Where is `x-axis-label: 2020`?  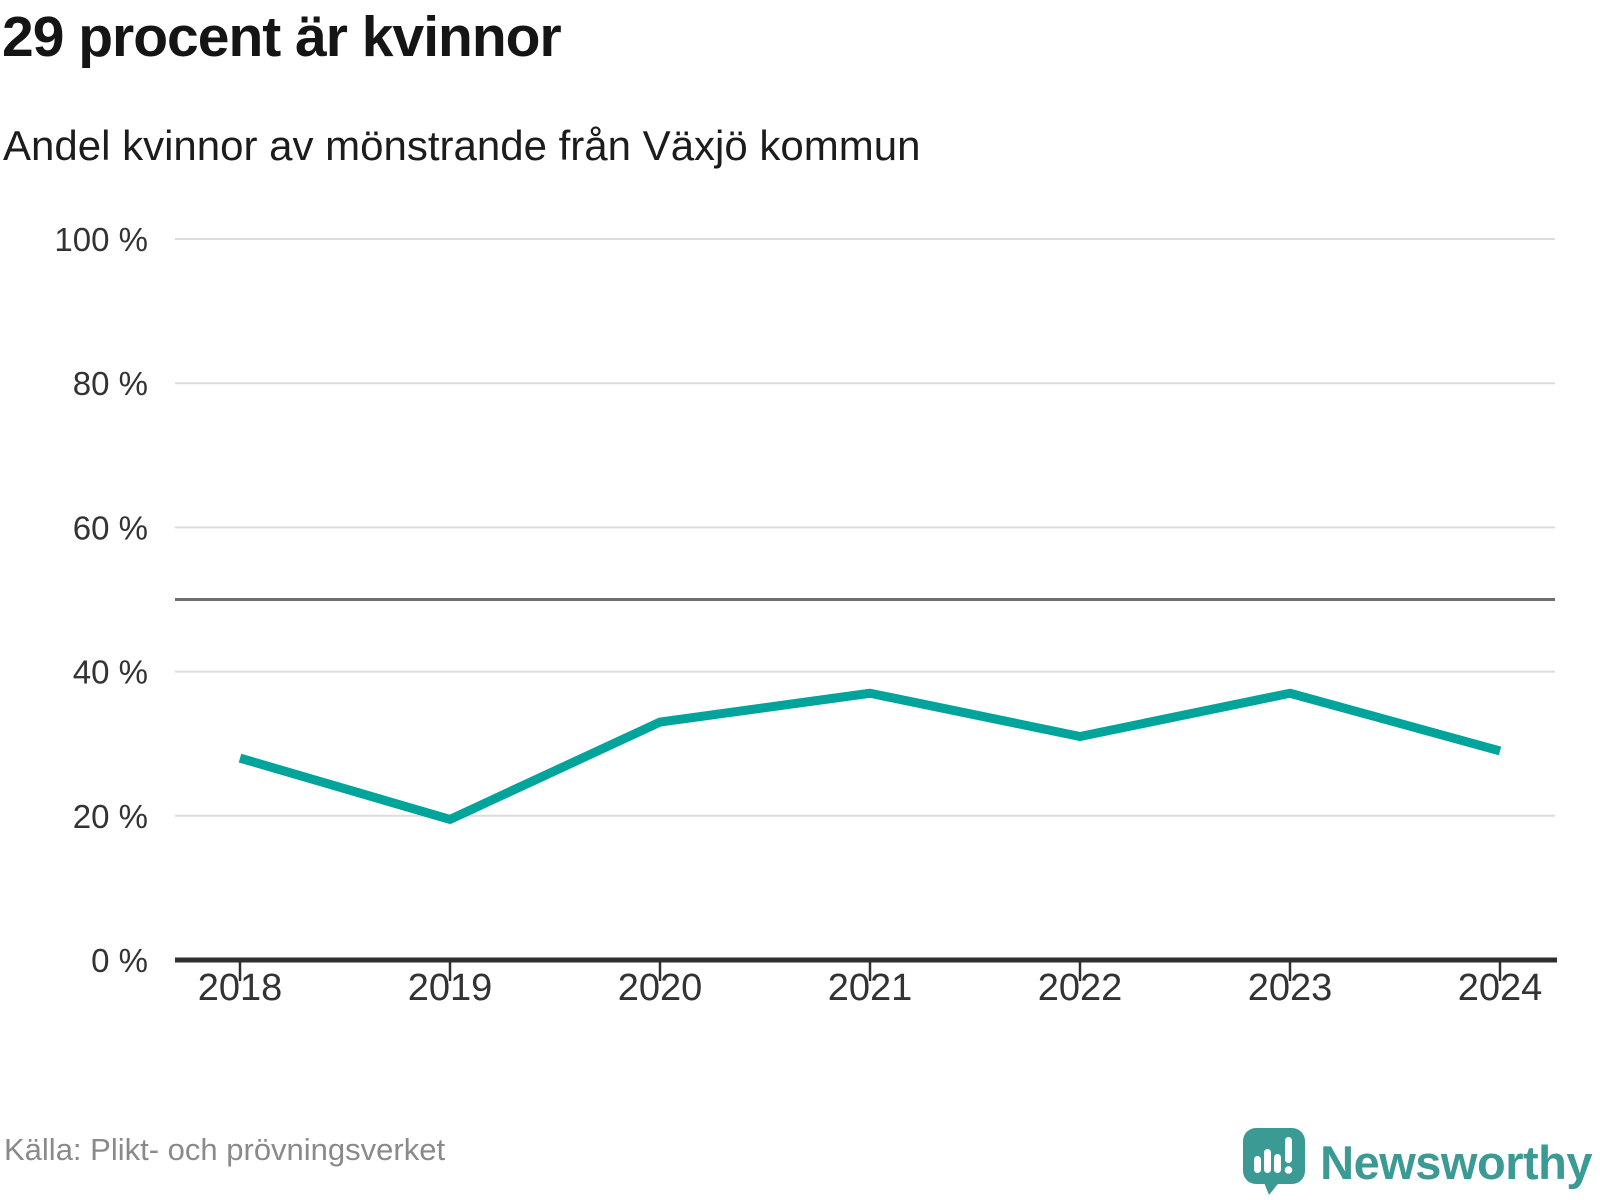
x-axis-label: 2020 is located at coordinates (660, 988).